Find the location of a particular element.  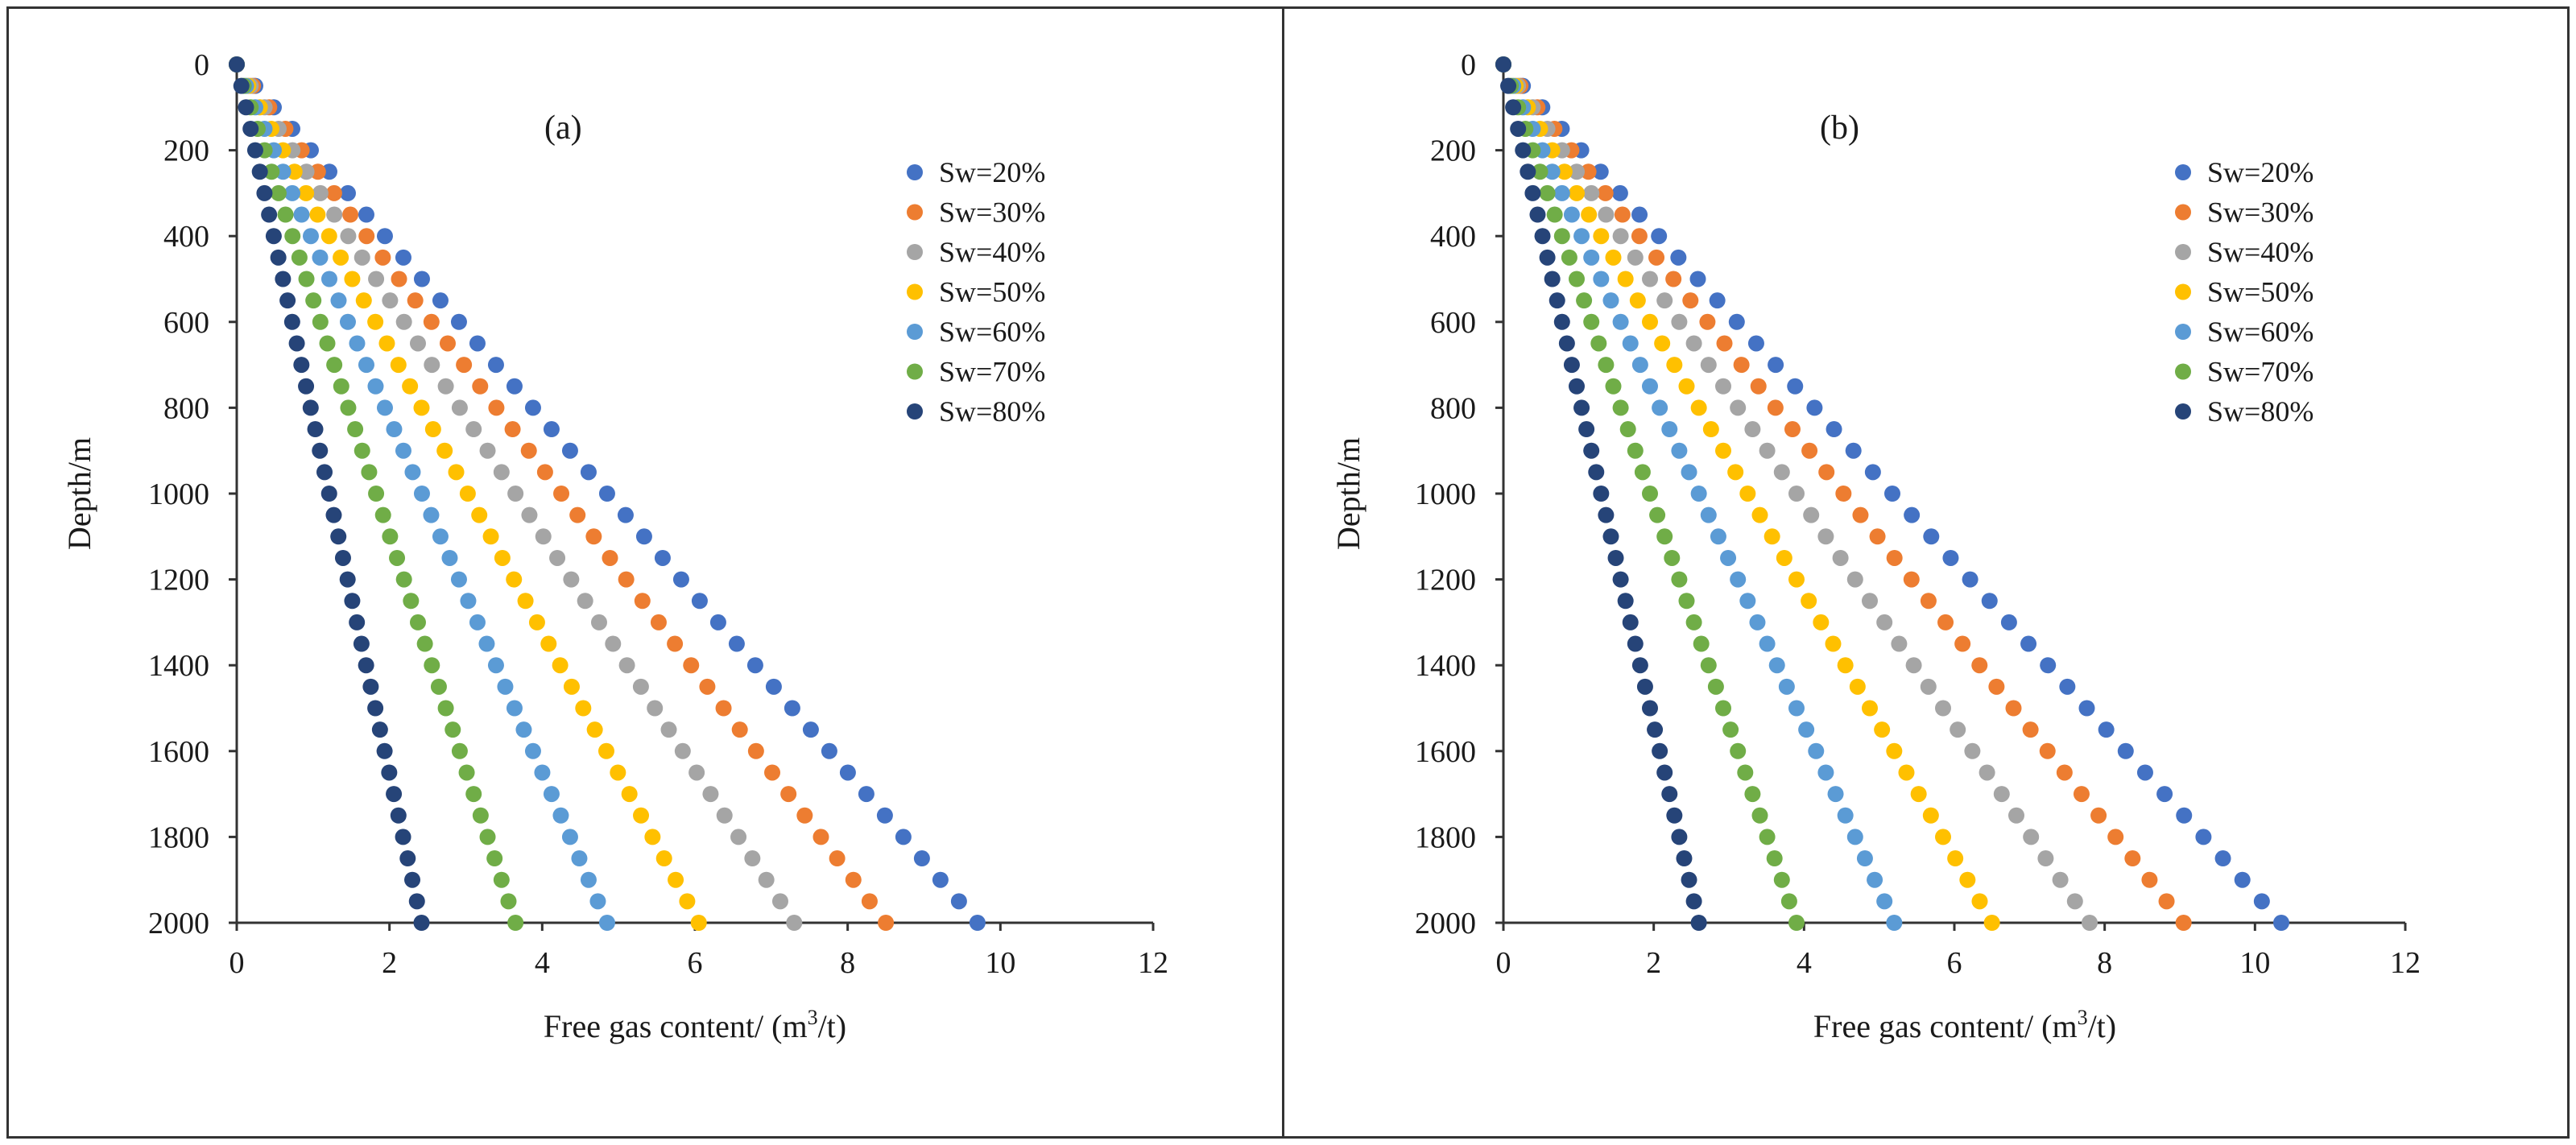

x-tick-label: 4 is located at coordinates (1804, 963).